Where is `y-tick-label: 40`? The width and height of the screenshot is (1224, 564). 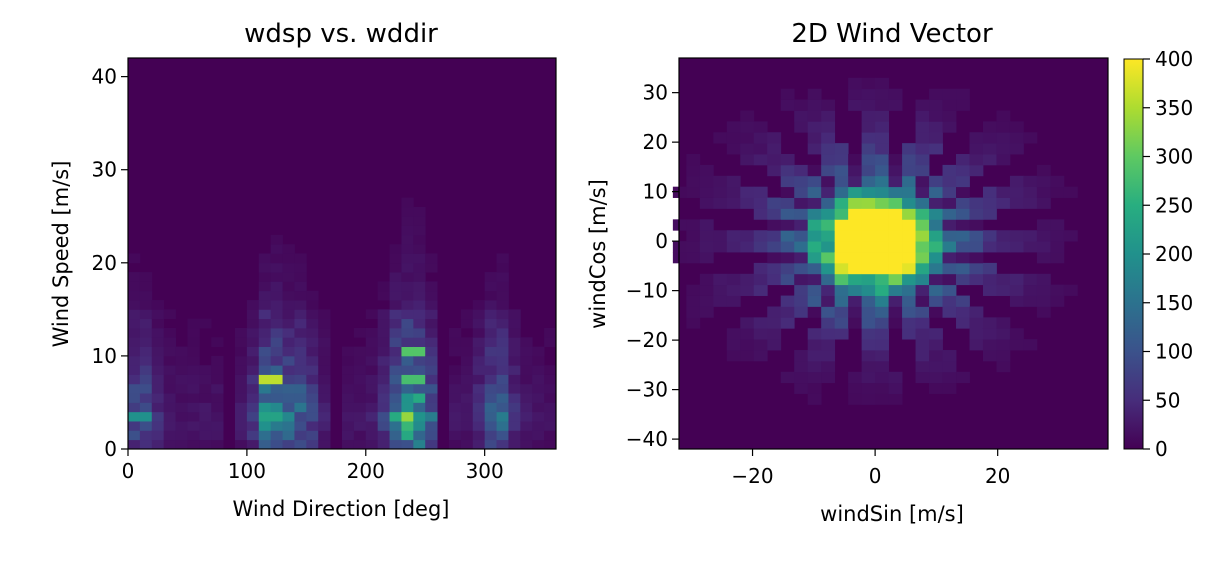 y-tick-label: 40 is located at coordinates (104, 77).